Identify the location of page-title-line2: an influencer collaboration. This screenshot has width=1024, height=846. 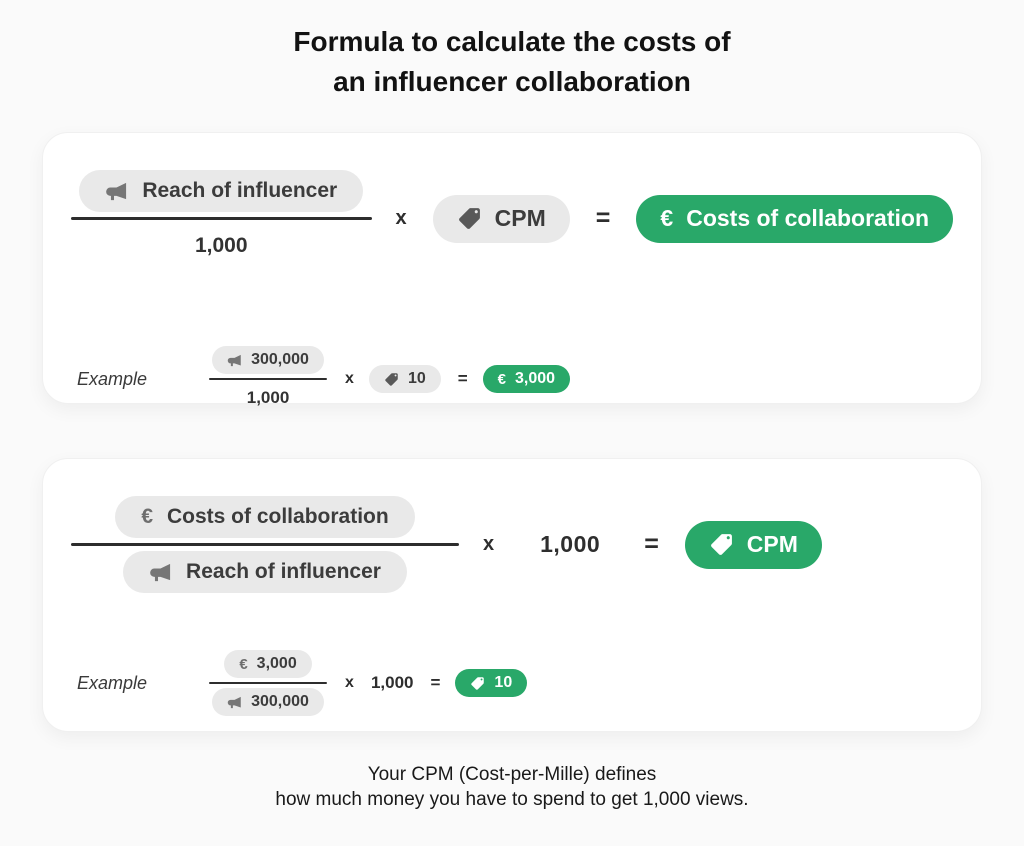
(512, 81).